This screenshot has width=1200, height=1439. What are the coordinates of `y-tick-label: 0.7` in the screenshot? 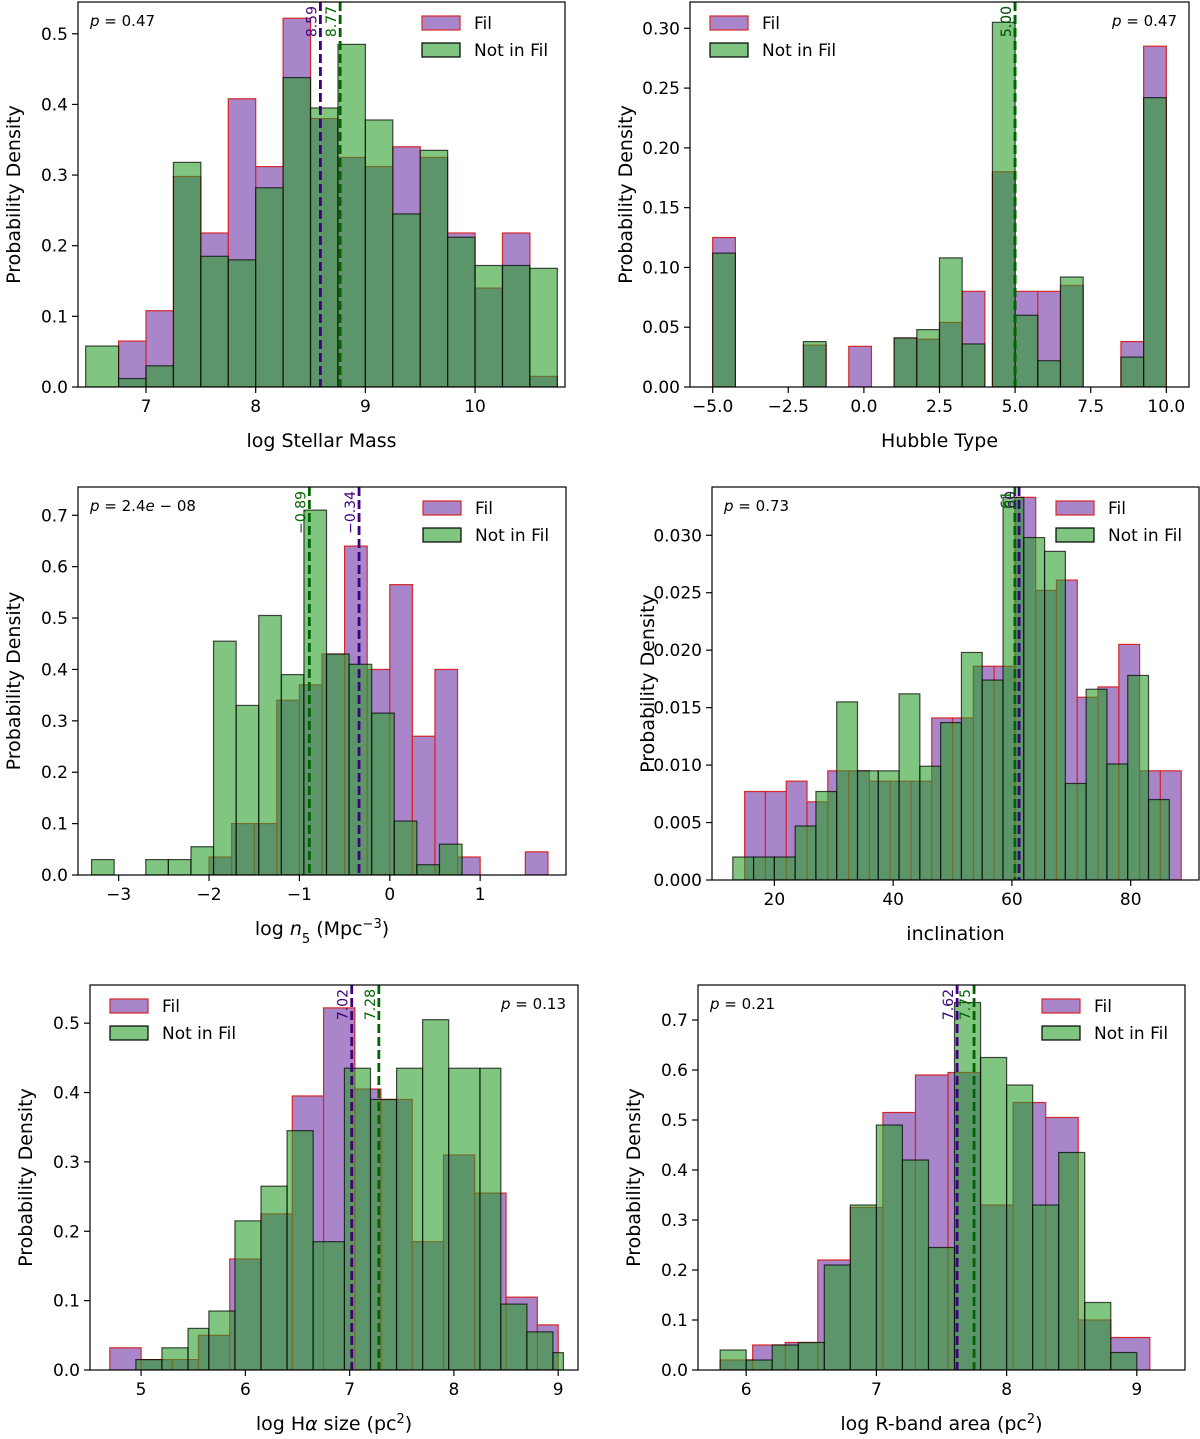 It's located at (674, 1021).